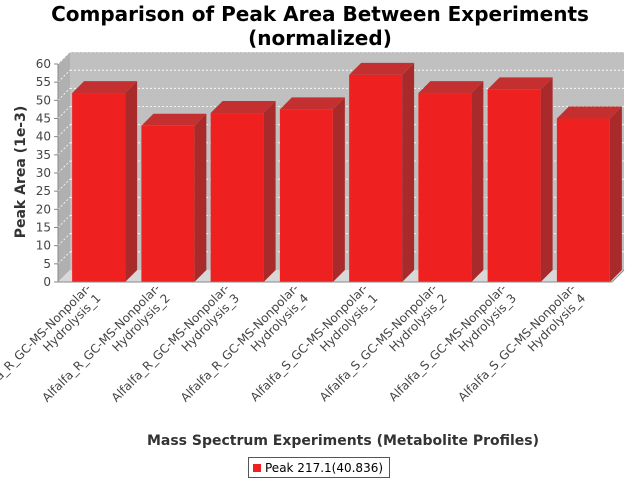 This screenshot has width=640, height=480. I want to click on x-tick-label: Alfalfa_S_GC-MS-Nonpolar-Hydrolysis_3, so click(452, 347).